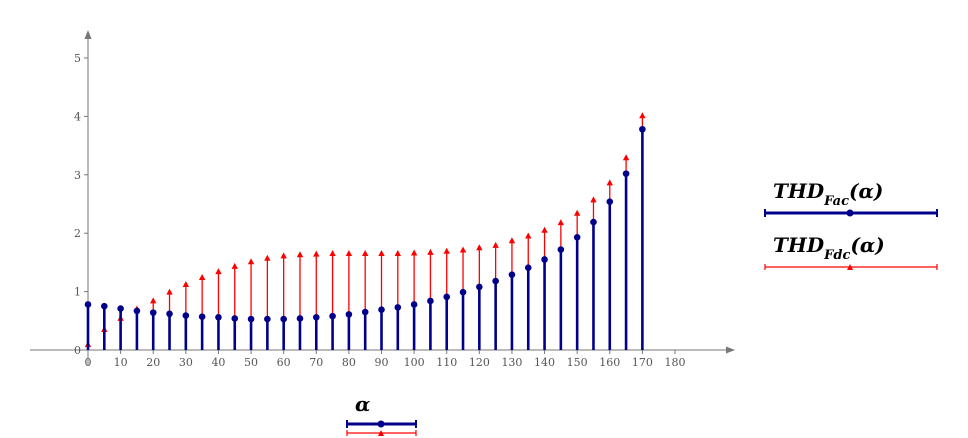 This screenshot has width=968, height=438. I want to click on x-tick-label: 80, so click(349, 362).